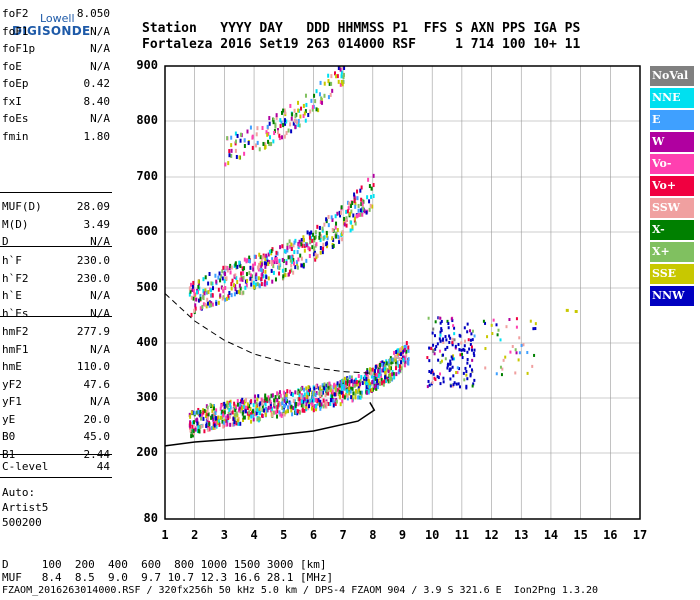 The width and height of the screenshot is (700, 600). Describe the element at coordinates (56, 66) in the screenshot. I see `param-row: foE N/A` at that location.